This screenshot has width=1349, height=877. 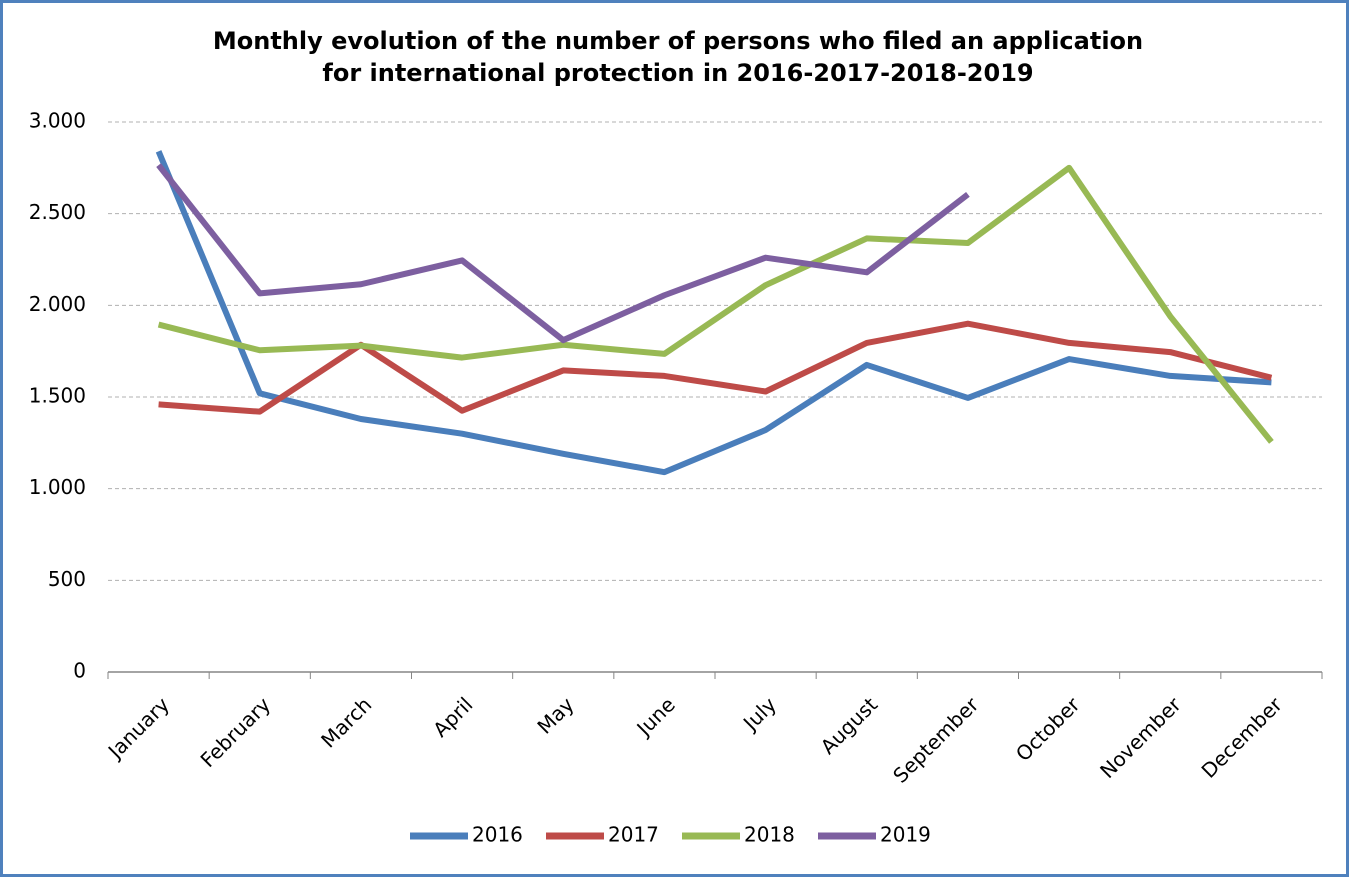 What do you see at coordinates (67, 579) in the screenshot?
I see `y-tick-label: 500` at bounding box center [67, 579].